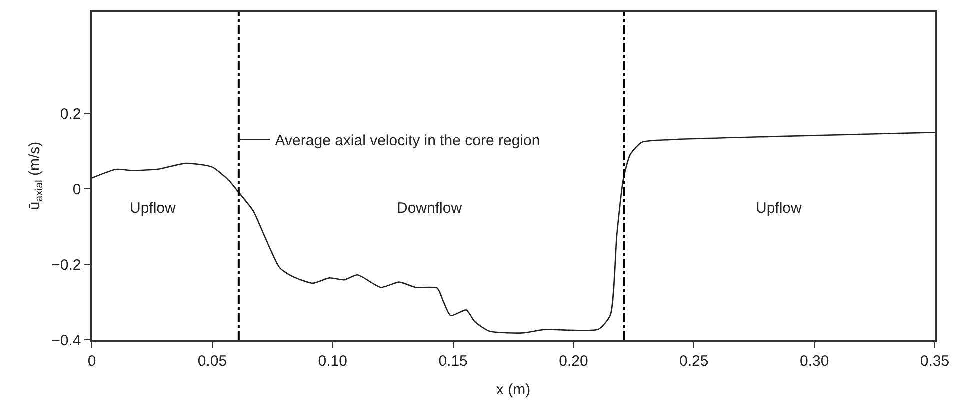  Describe the element at coordinates (67, 341) in the screenshot. I see `y-tick-label: −0.4` at that location.